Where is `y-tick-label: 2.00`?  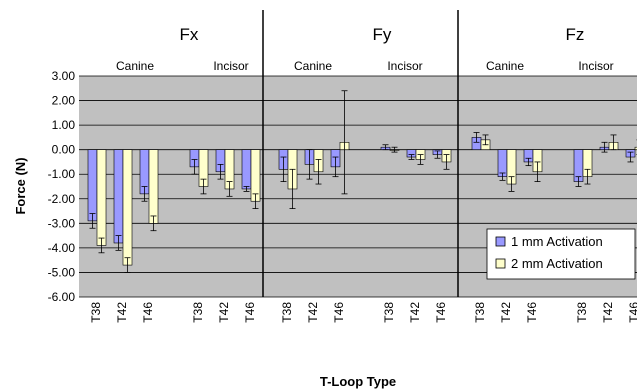
y-tick-label: 2.00 is located at coordinates (64, 101).